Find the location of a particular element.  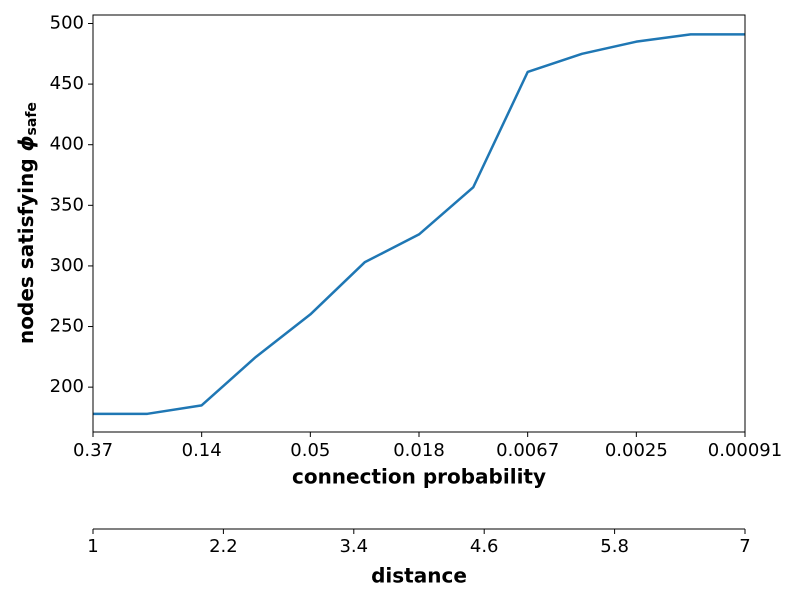

y-tick-label: 200 is located at coordinates (67, 386).